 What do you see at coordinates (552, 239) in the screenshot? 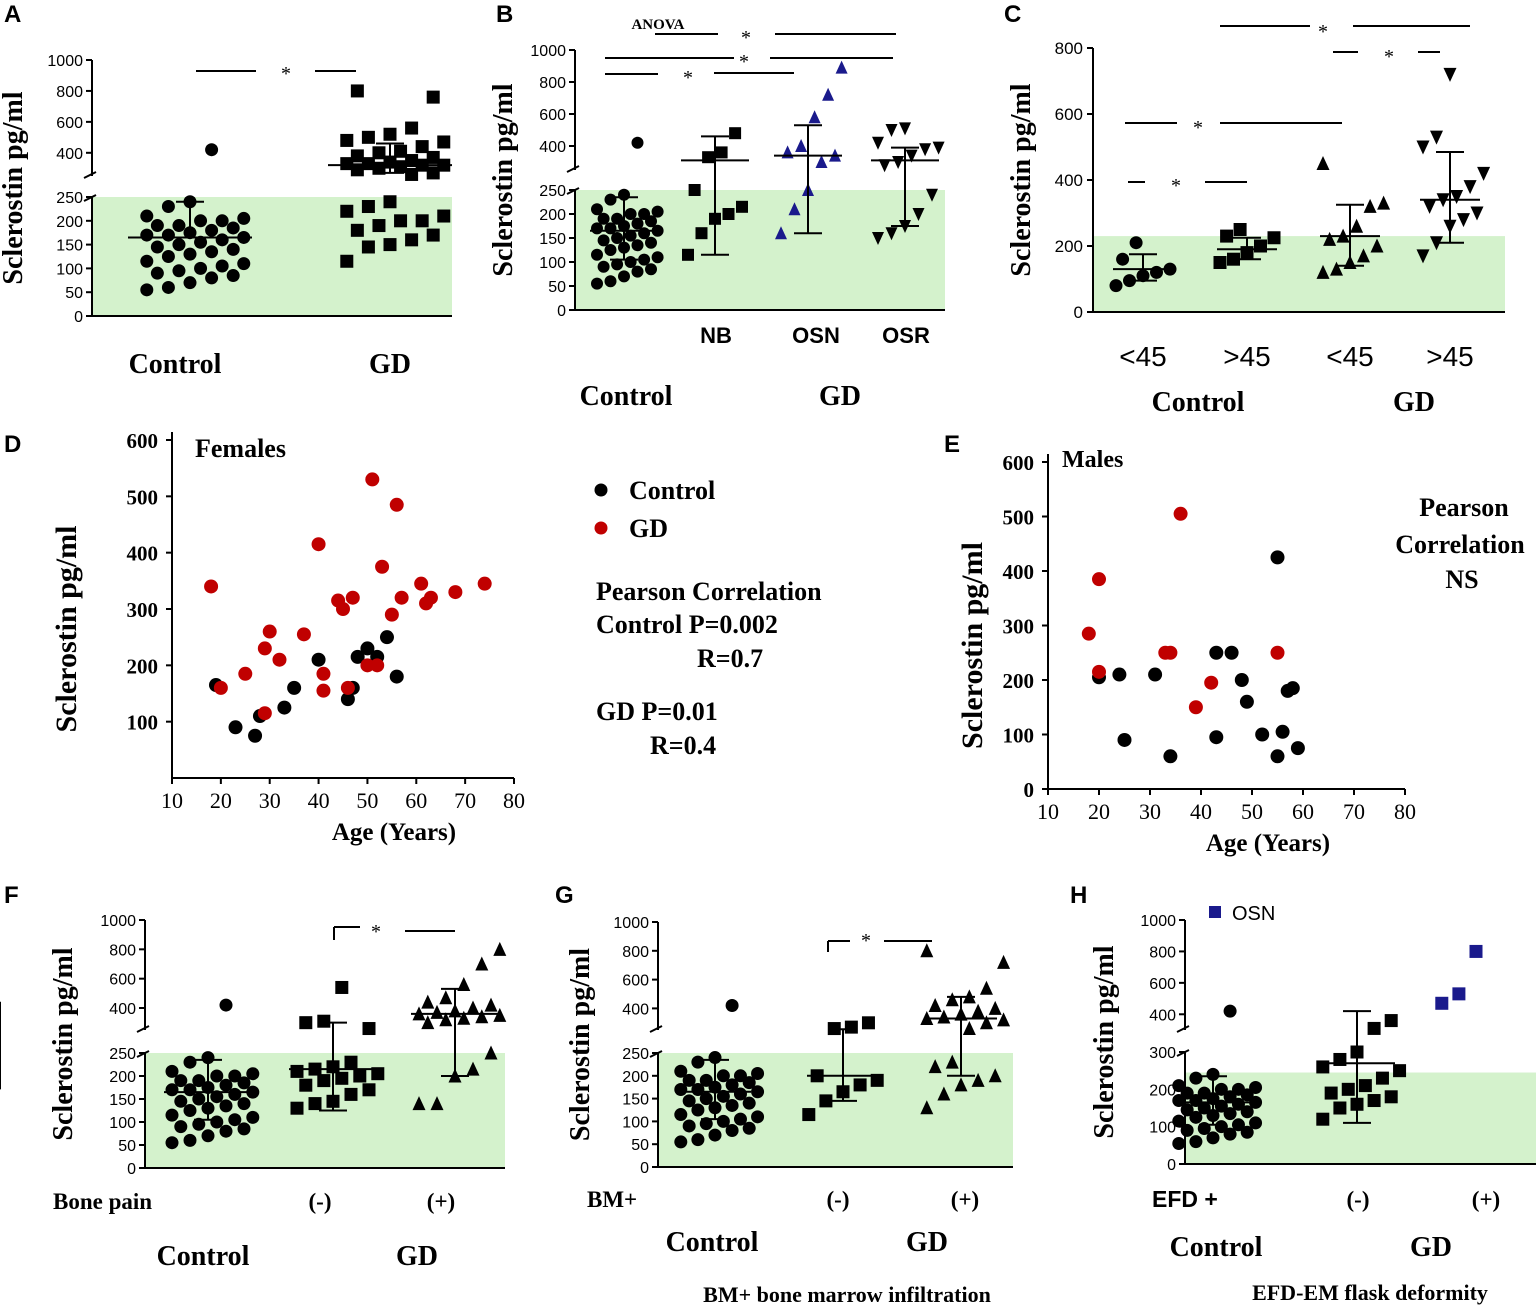
I see `panel-B-y-tick-label: 150` at bounding box center [552, 239].